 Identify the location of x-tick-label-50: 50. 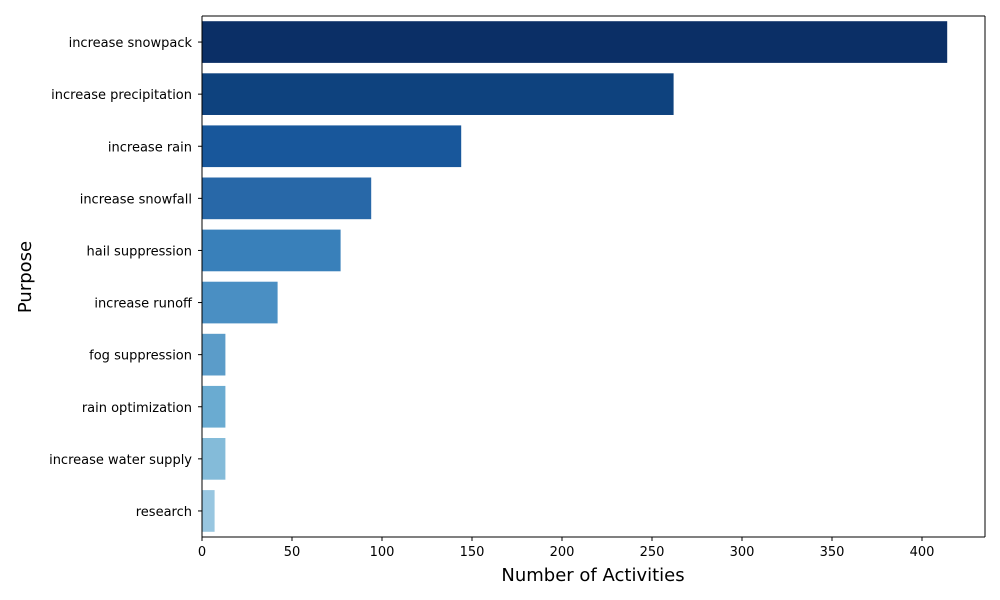
(292, 552).